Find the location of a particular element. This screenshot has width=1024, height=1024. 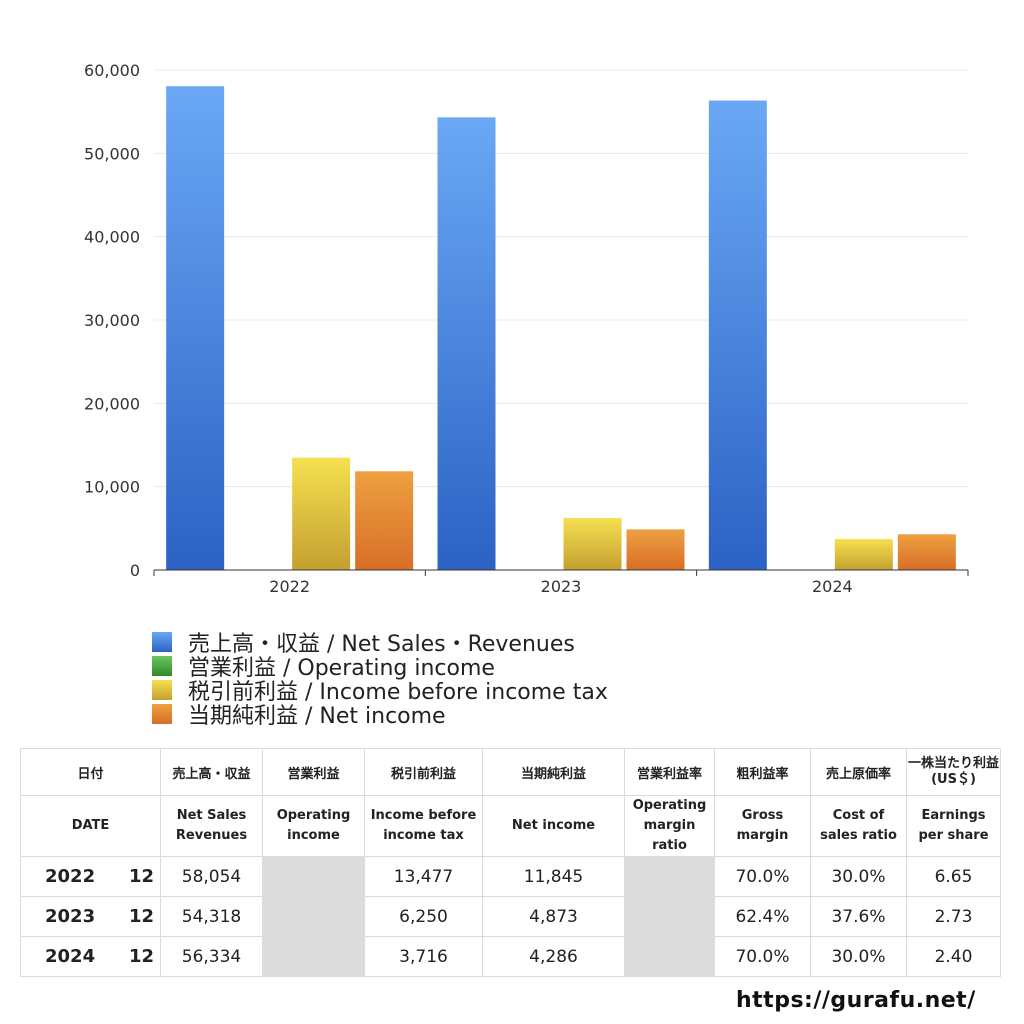

header-eps-en: Earnings per share is located at coordinates (953, 826).